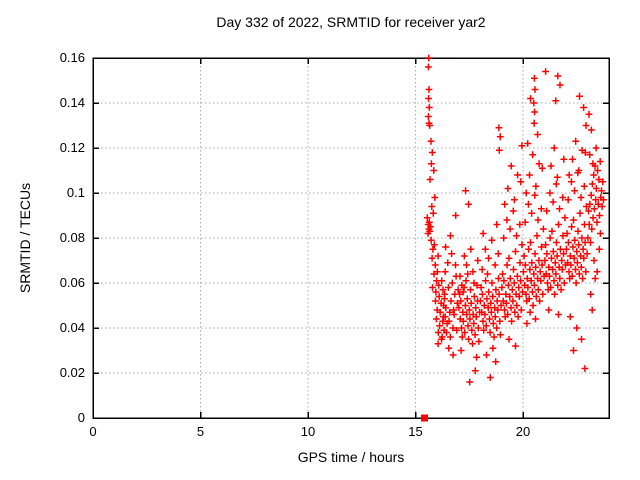 The width and height of the screenshot is (640, 480). Describe the element at coordinates (415, 431) in the screenshot. I see `x-tick-label: 15` at that location.